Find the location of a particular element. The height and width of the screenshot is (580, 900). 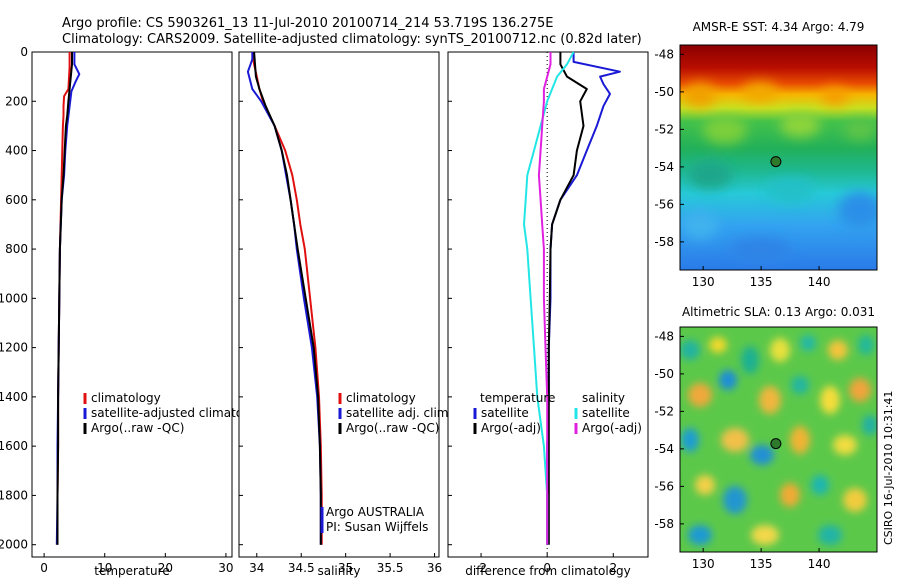

x-tick-label: 36 is located at coordinates (434, 568).